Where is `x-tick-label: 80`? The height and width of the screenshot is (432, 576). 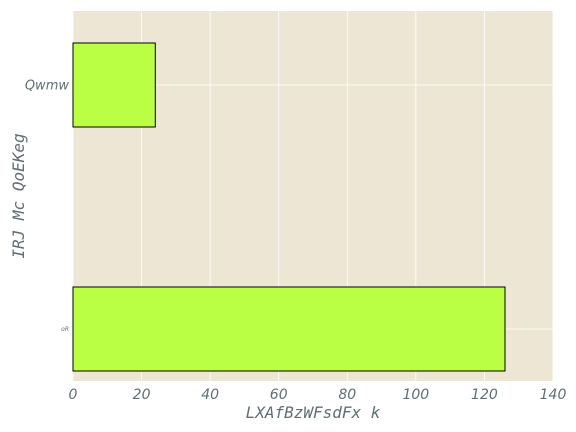
x-tick-label: 80 is located at coordinates (347, 395).